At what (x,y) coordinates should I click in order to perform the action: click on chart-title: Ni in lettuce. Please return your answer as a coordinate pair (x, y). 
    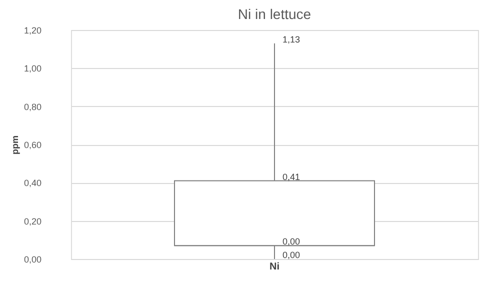
    Looking at the image, I should click on (275, 14).